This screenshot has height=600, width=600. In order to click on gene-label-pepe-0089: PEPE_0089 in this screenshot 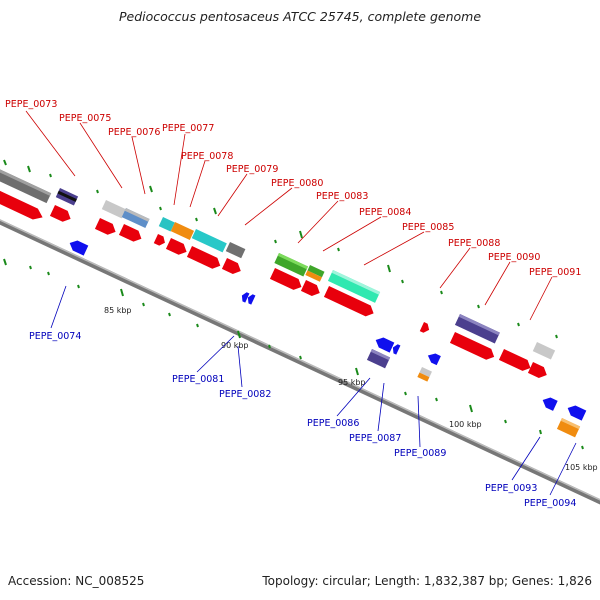, I will do `click(420, 453)`.